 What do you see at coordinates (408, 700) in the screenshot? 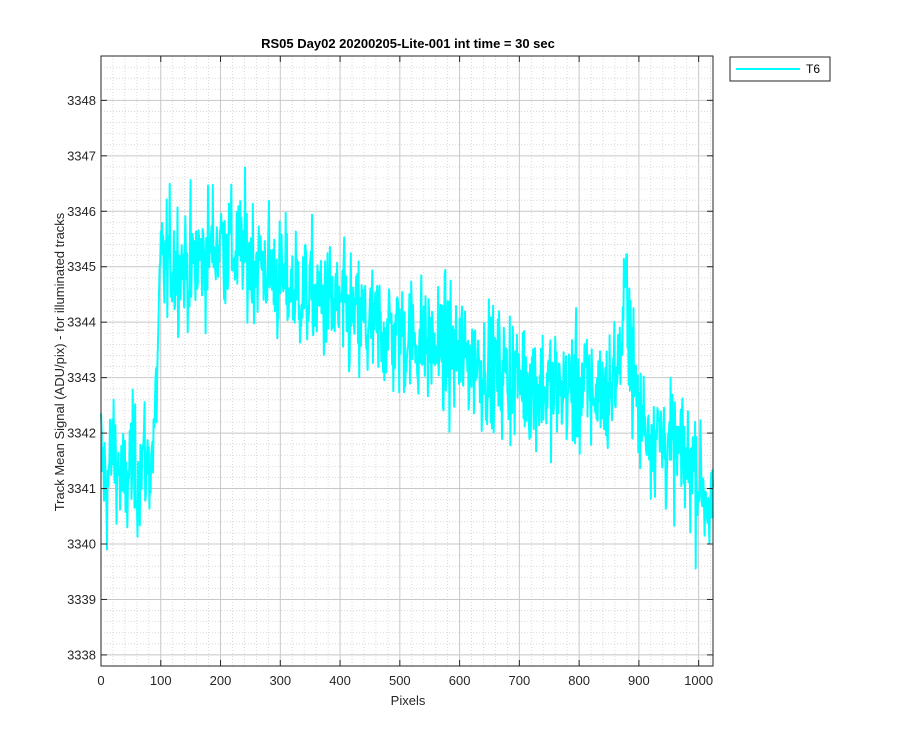
I see `x-axis-label: Pixels` at bounding box center [408, 700].